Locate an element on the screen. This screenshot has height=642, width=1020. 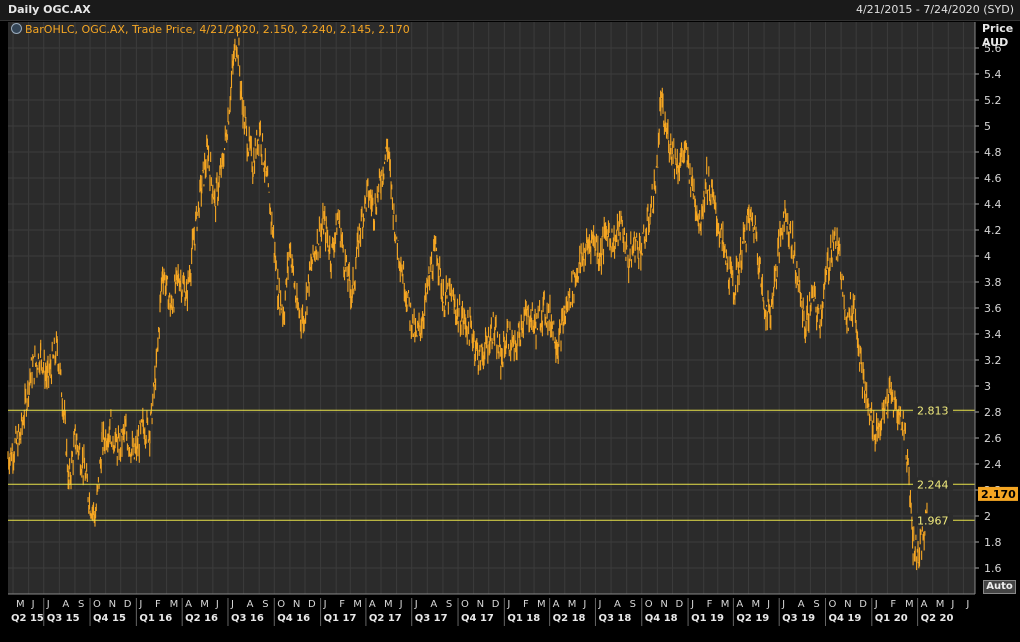
y-tick-label: 4.2 is located at coordinates (993, 230).